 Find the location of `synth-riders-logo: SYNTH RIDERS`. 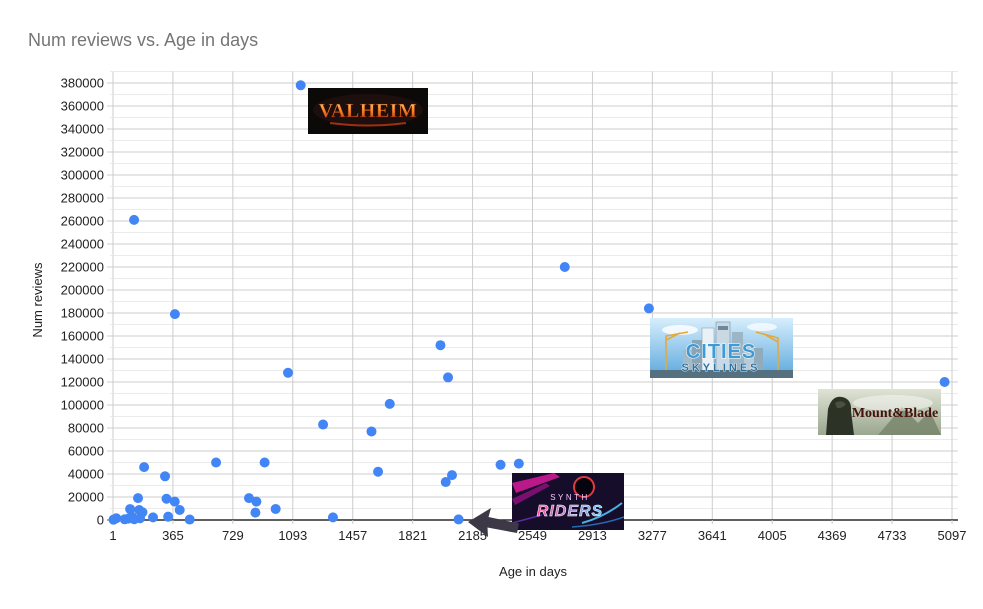

synth-riders-logo: SYNTH RIDERS is located at coordinates (568, 501).